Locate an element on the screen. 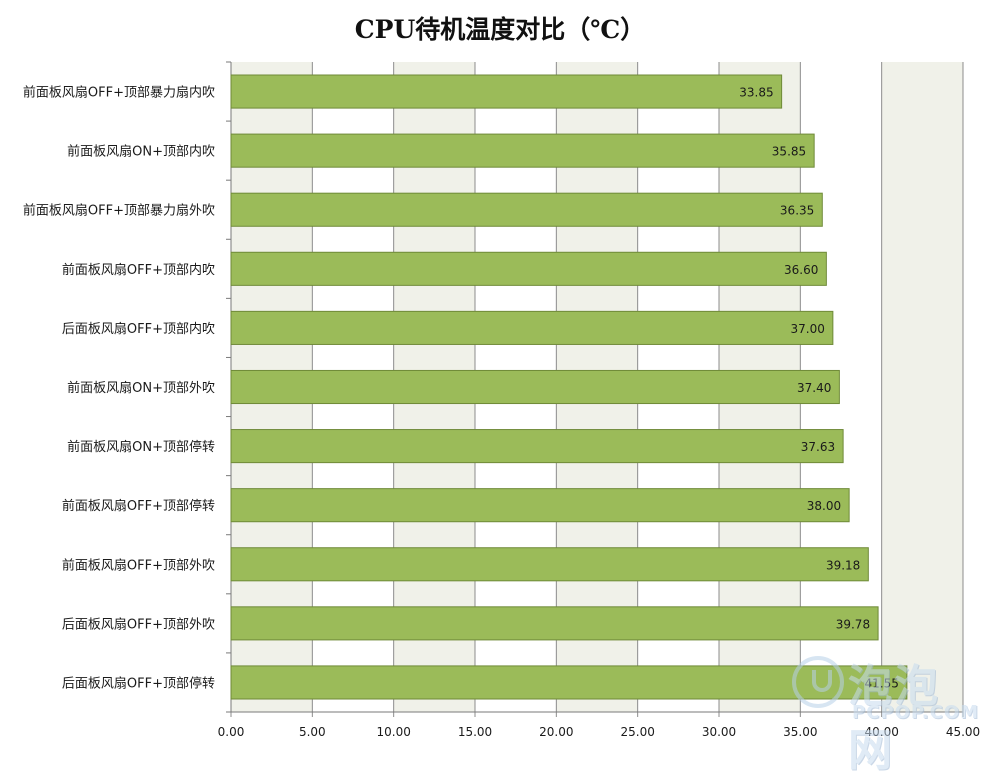 This screenshot has width=1000, height=778. x-tick-label: 45.00 is located at coordinates (963, 732).